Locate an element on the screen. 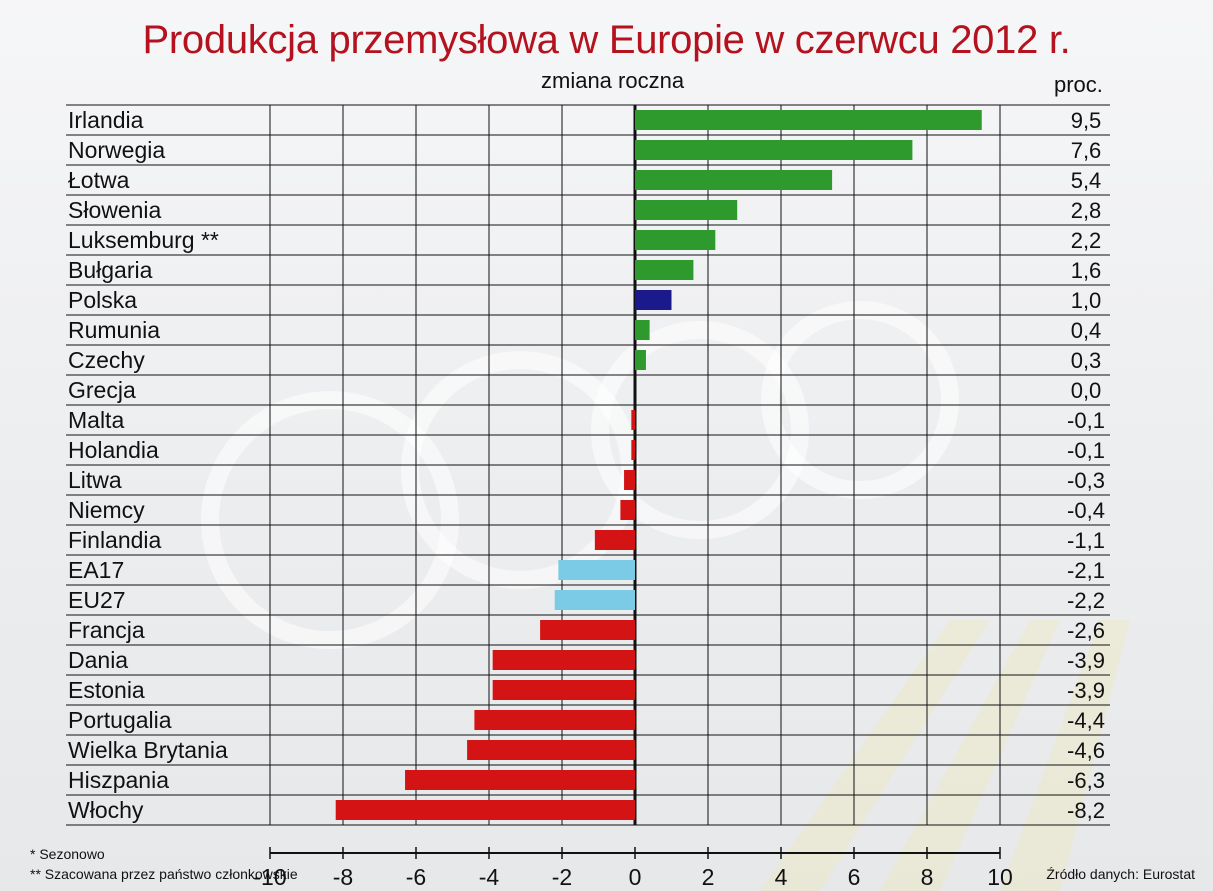 This screenshot has height=891, width=1213. value-label: 1,0 is located at coordinates (1086, 300).